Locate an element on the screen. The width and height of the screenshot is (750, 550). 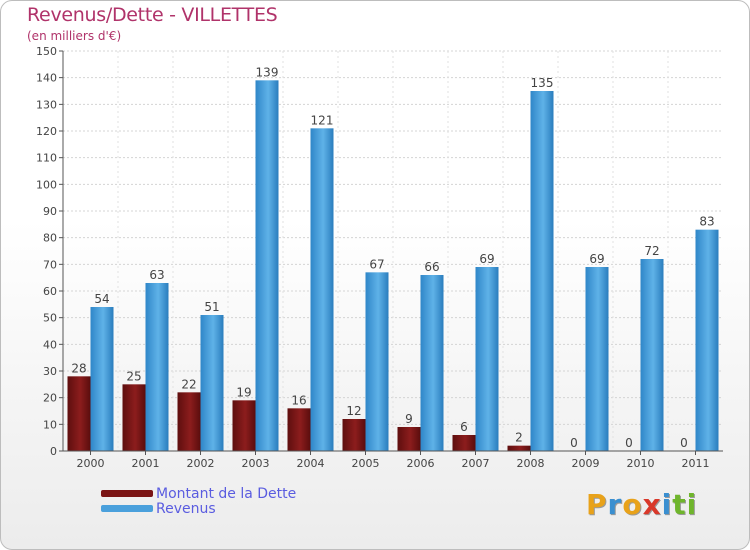
x-tick-label: 2004 is located at coordinates (311, 463).